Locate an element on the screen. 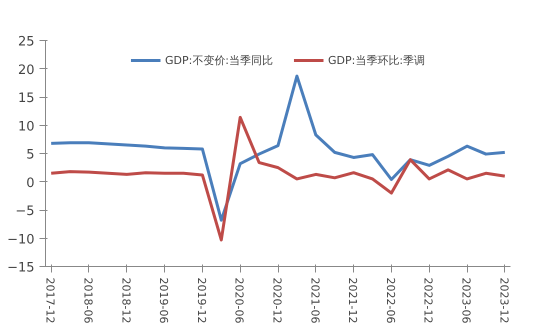 This screenshot has height=326, width=550. y-tick-label: −10 is located at coordinates (21, 240).